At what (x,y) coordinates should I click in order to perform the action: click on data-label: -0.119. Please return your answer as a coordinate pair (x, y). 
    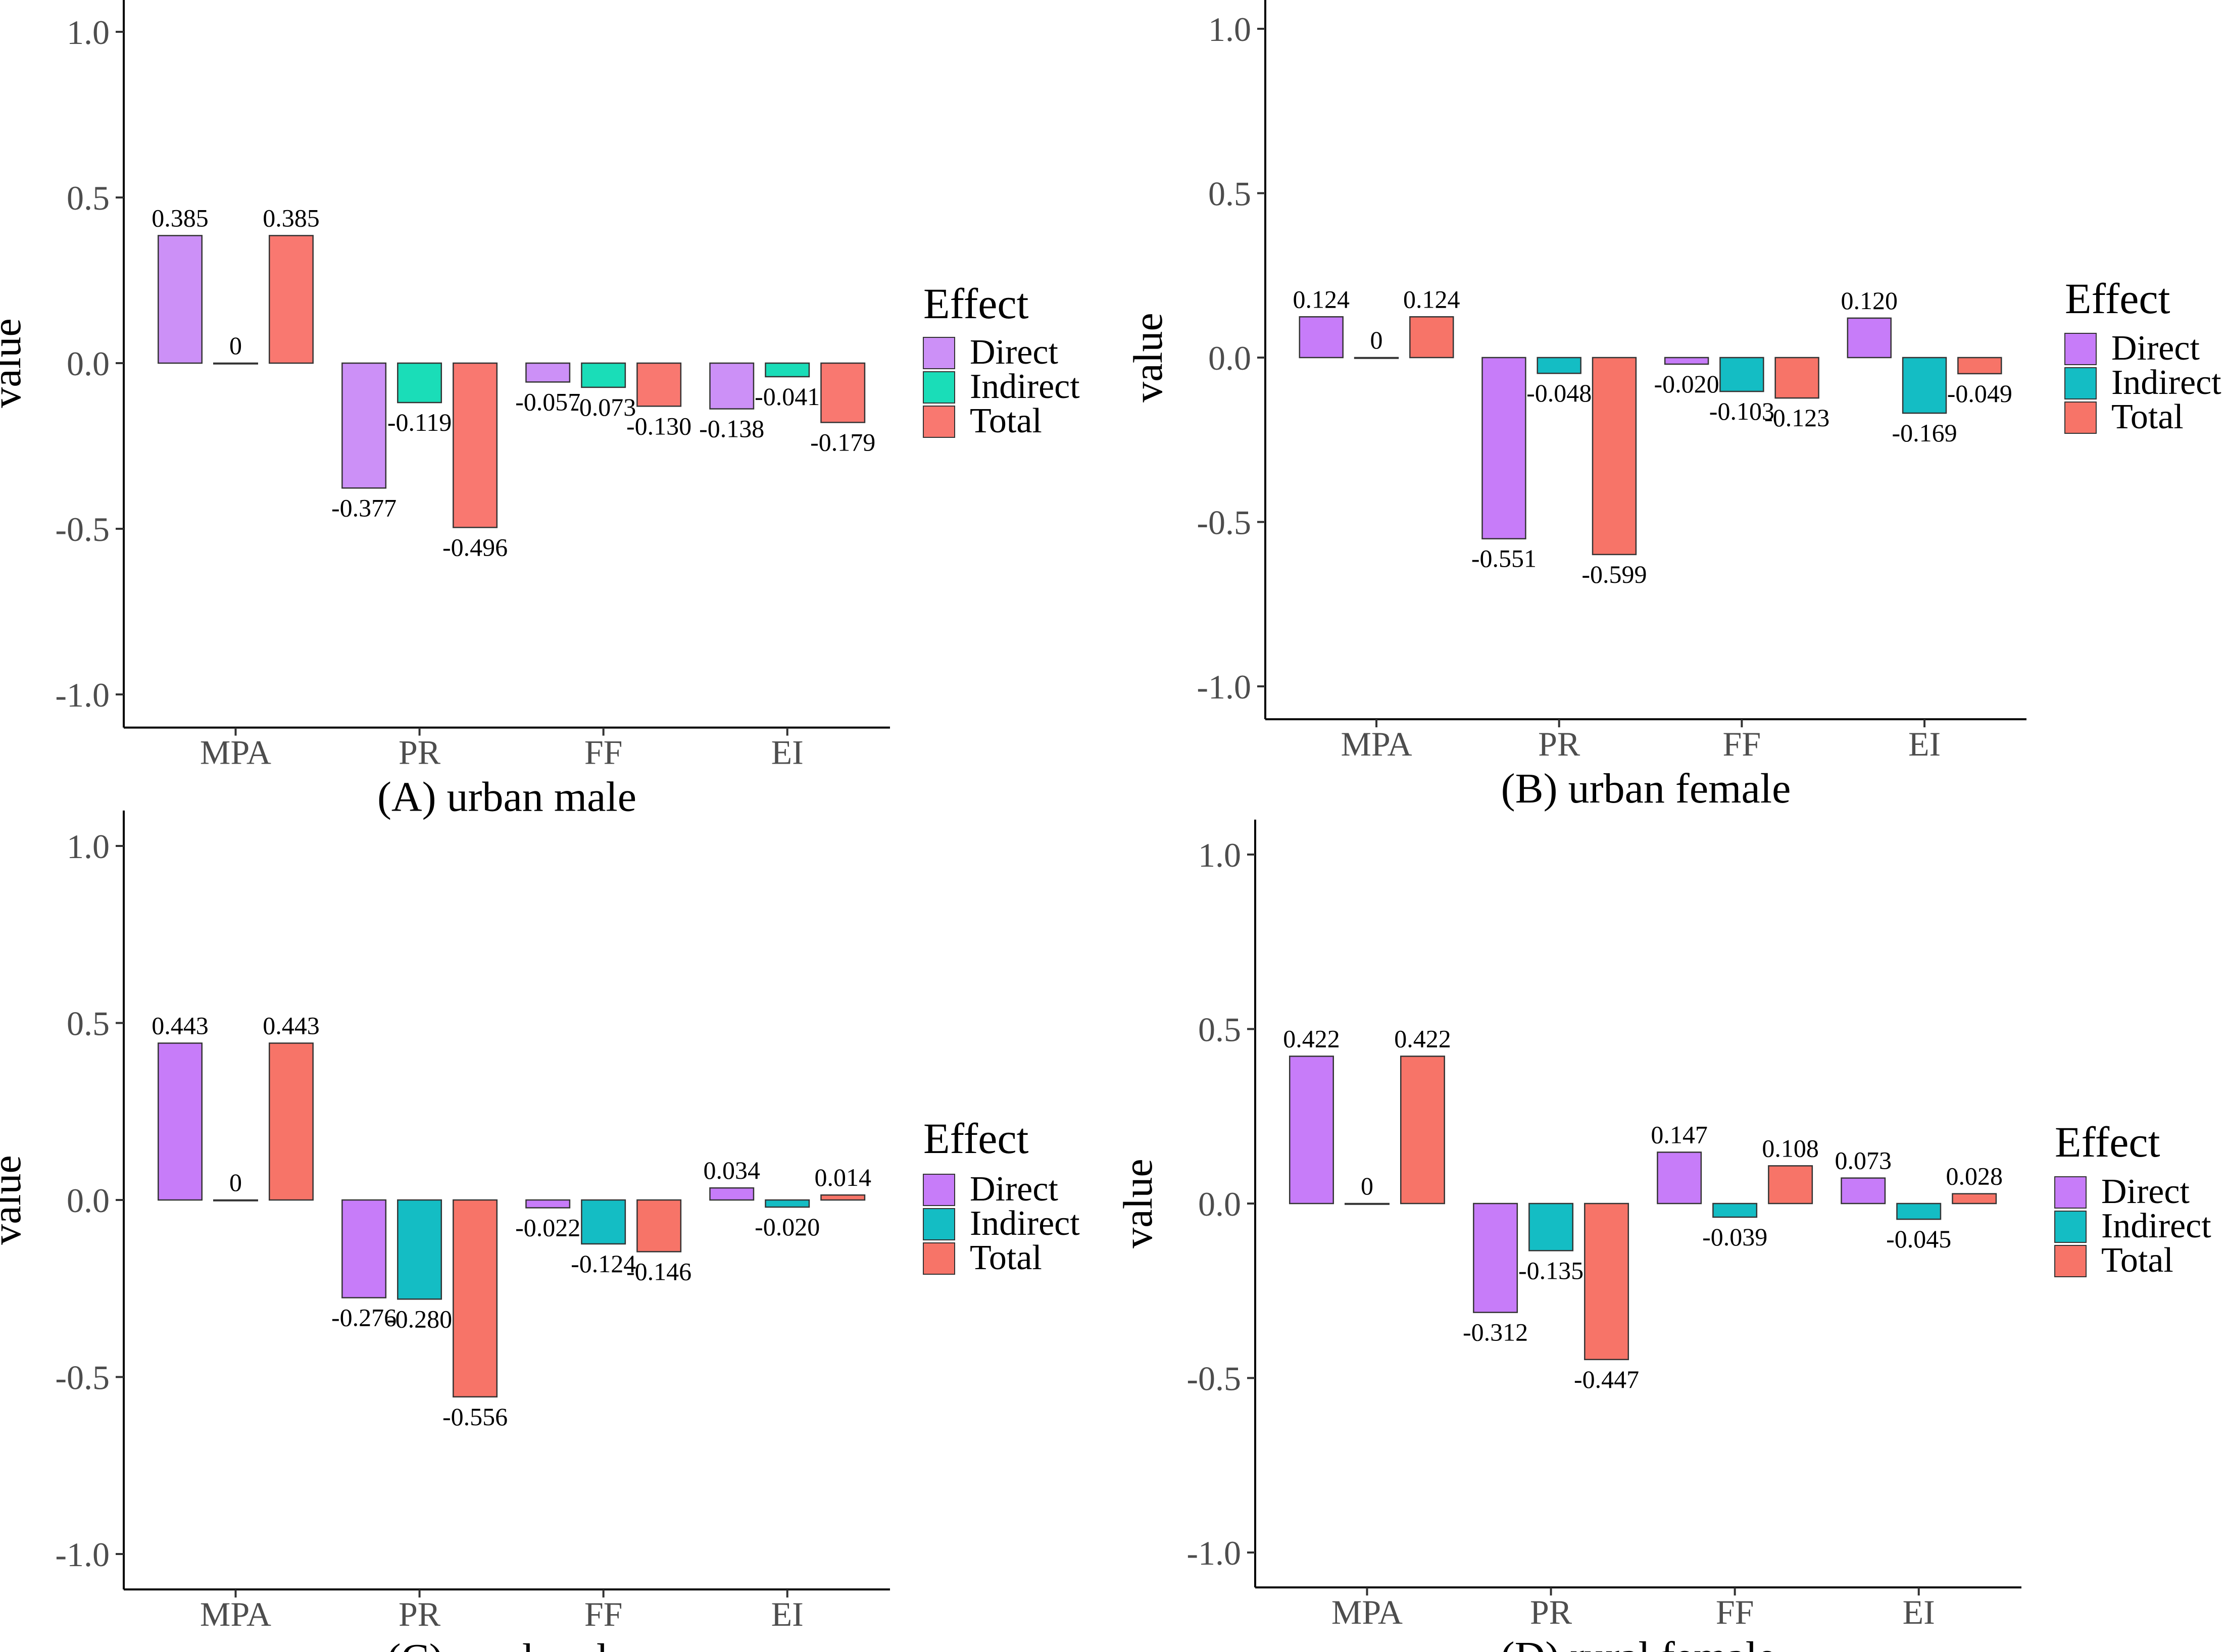
    Looking at the image, I should click on (419, 422).